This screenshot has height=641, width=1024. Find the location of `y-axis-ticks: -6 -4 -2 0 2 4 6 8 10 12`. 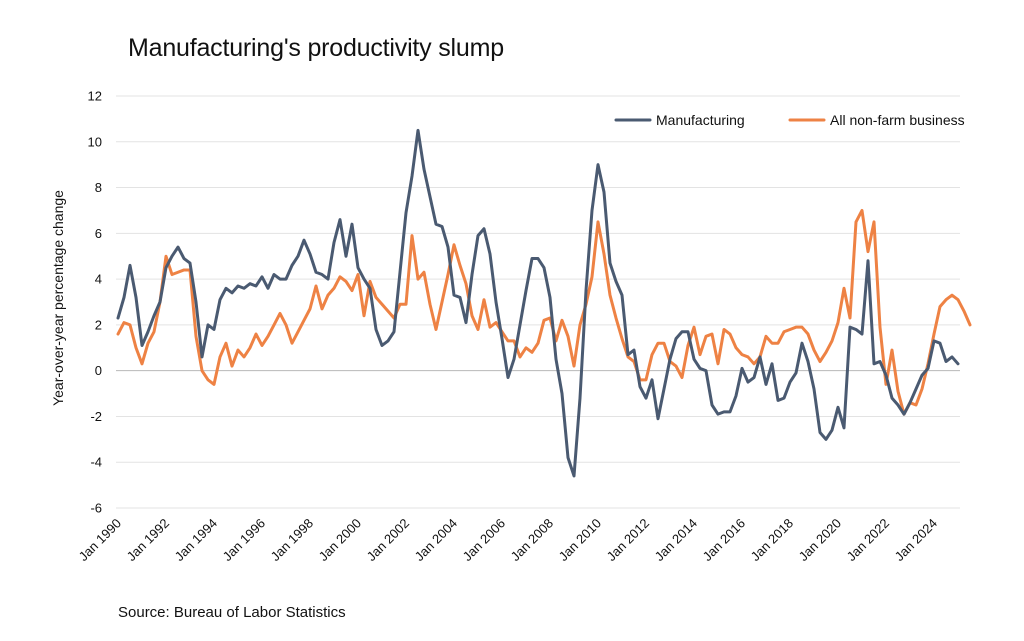

y-axis-ticks: -6 -4 -2 0 2 4 6 8 10 12 is located at coordinates (95, 302).